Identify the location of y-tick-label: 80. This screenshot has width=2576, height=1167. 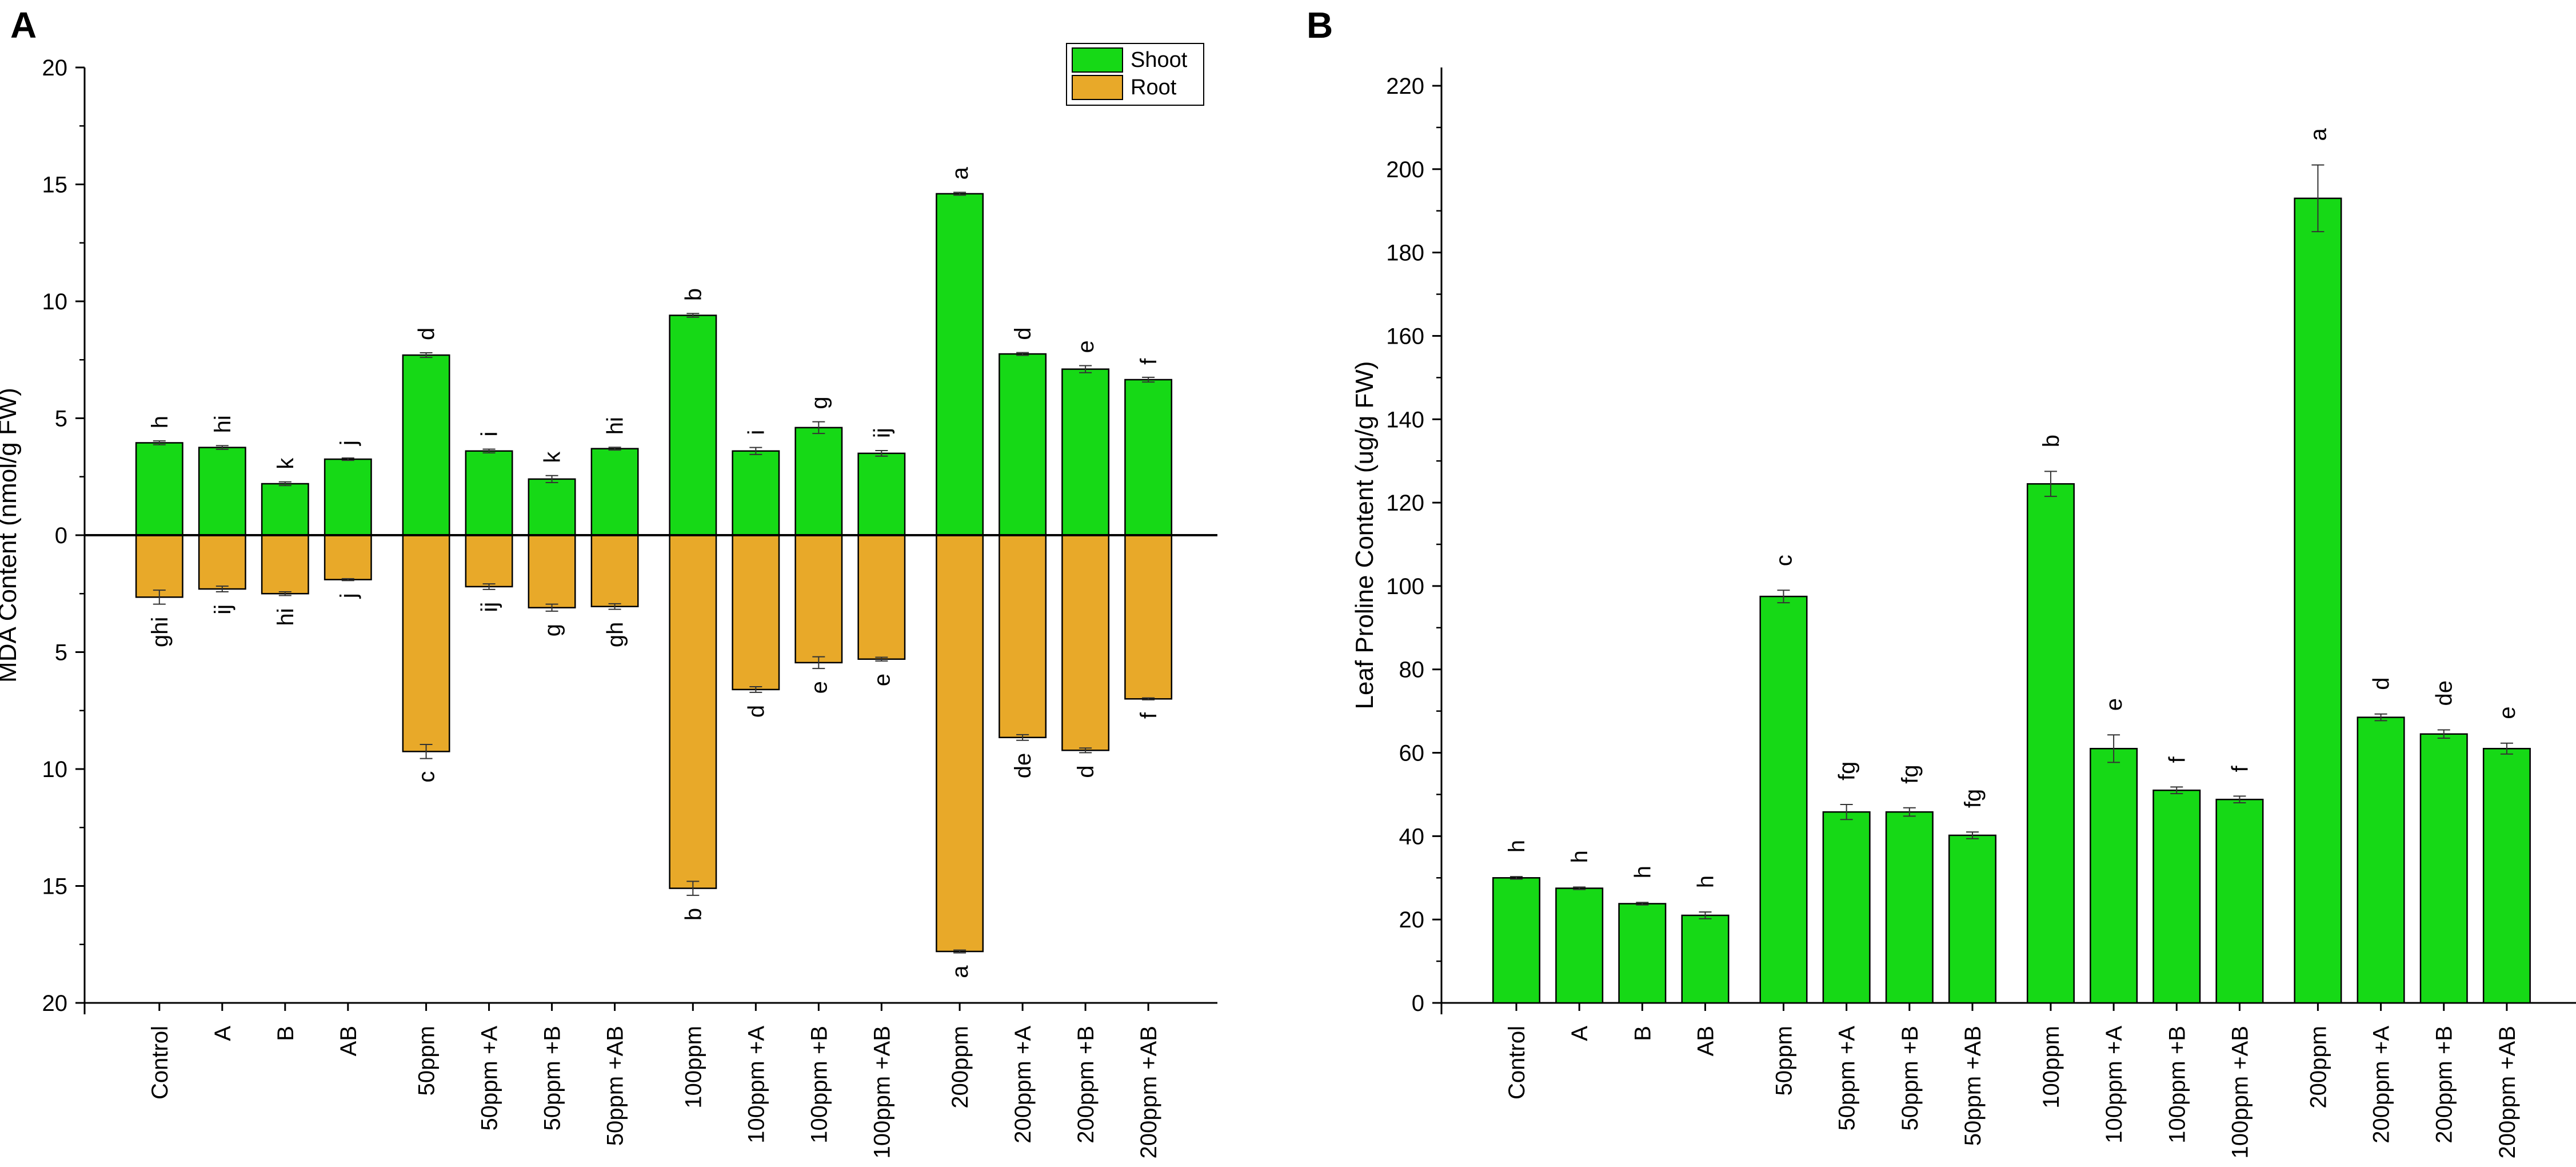
(1412, 670).